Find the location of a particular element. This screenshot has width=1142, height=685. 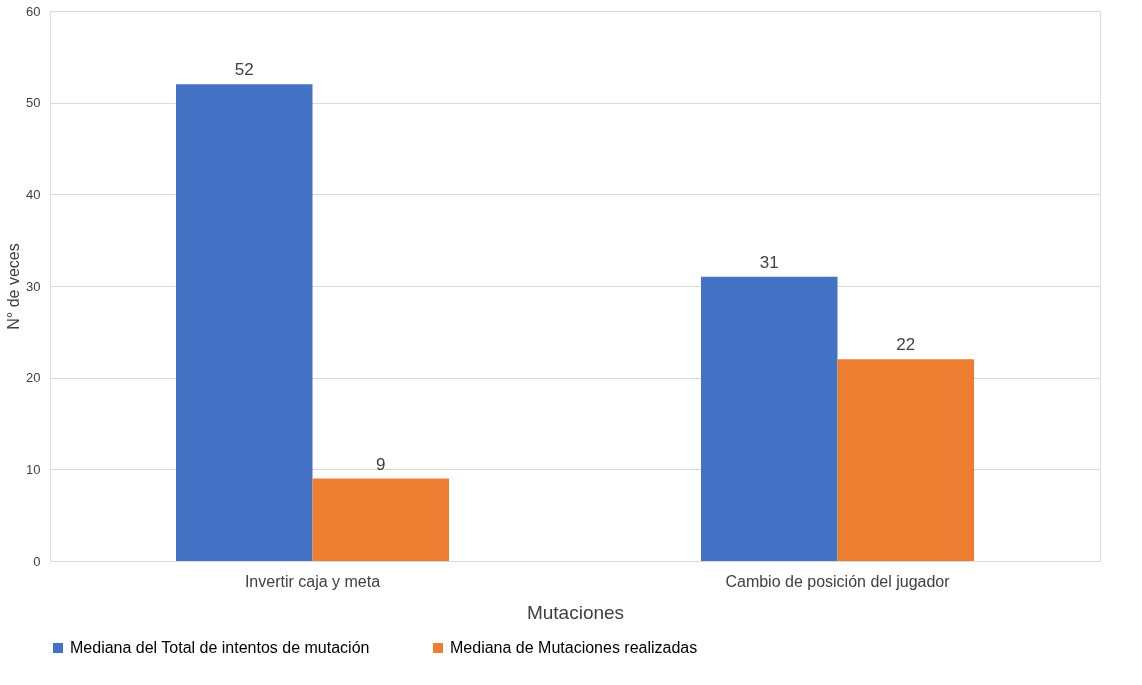

data-label: 22 is located at coordinates (906, 345).